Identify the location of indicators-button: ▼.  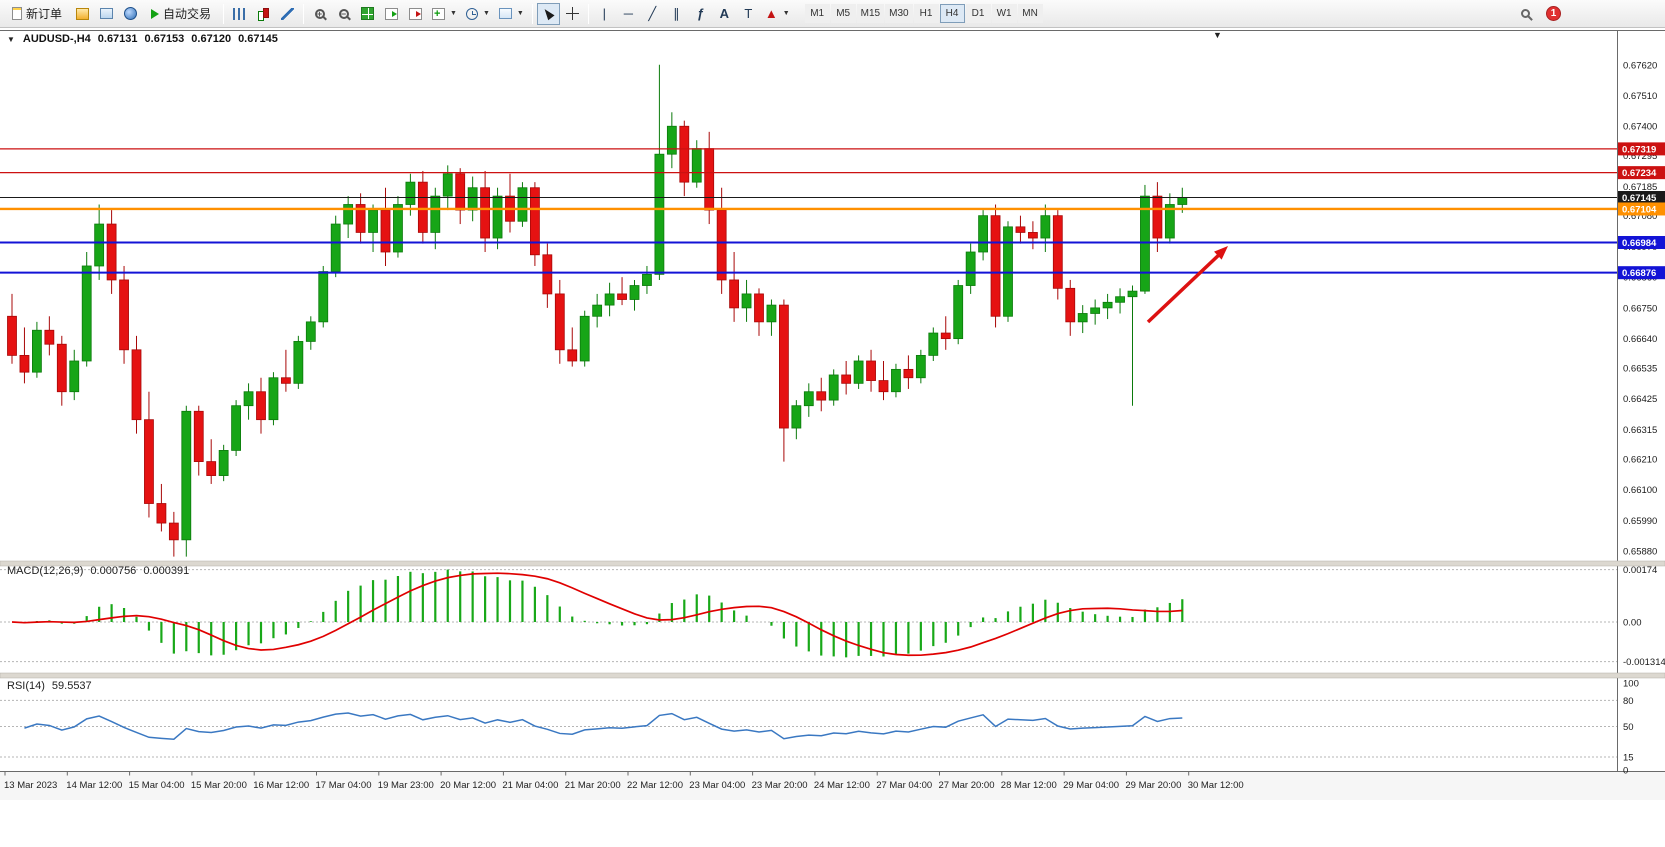
(444, 14).